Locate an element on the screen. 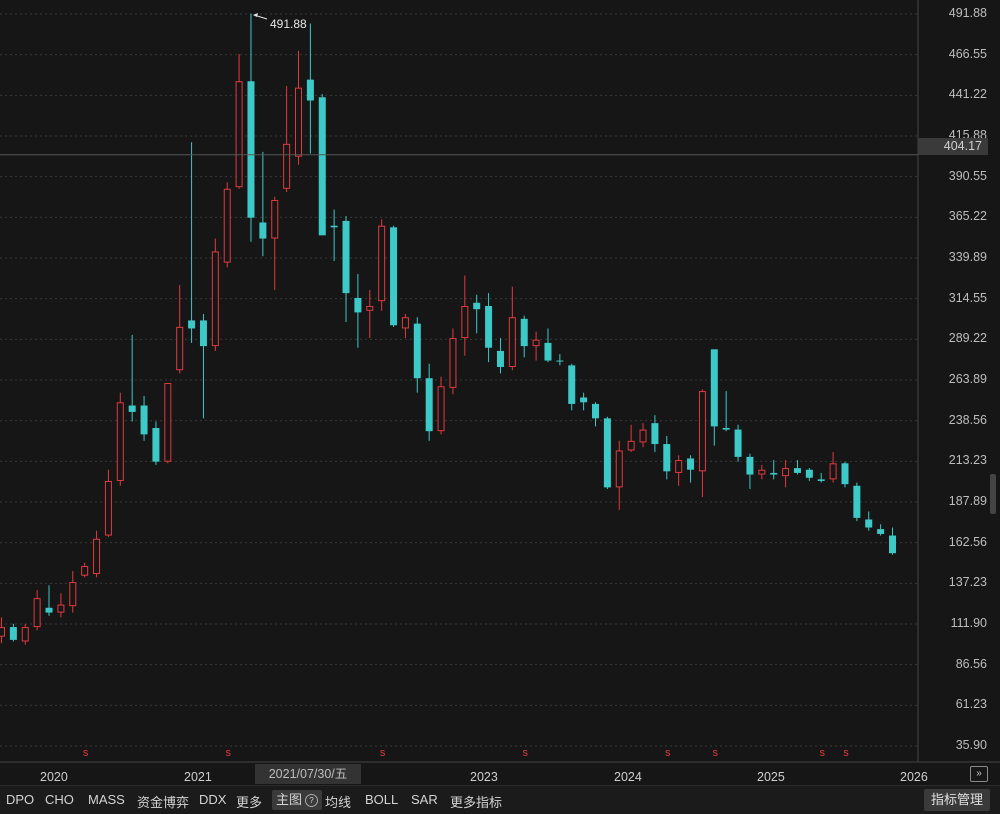 The width and height of the screenshot is (1000, 814). tab-mass: MASS is located at coordinates (106, 799).